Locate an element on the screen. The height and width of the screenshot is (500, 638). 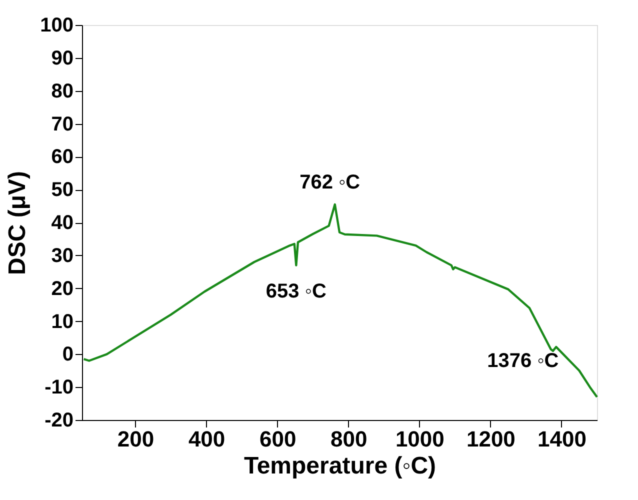
y-tick-label: 100 is located at coordinates (57, 25).